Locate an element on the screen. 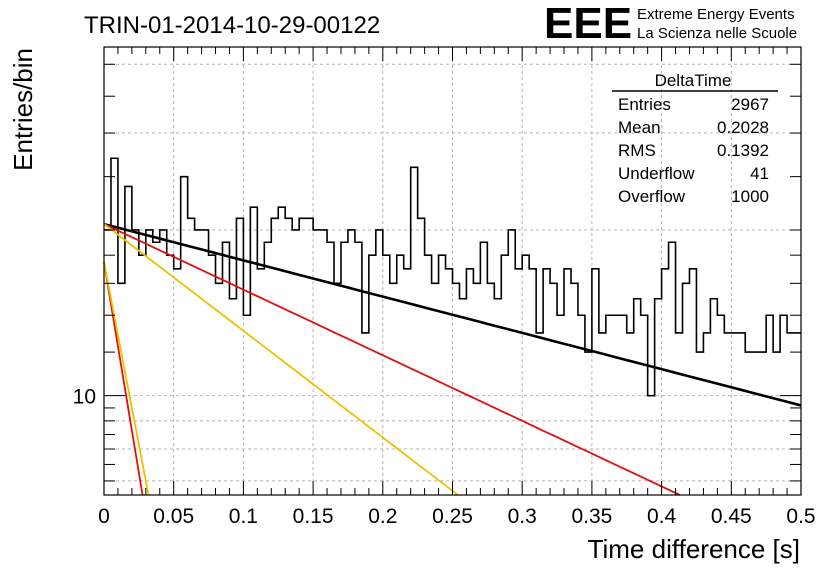 This screenshot has height=572, width=836. stats-value-overflow: 1000 is located at coordinates (750, 196).